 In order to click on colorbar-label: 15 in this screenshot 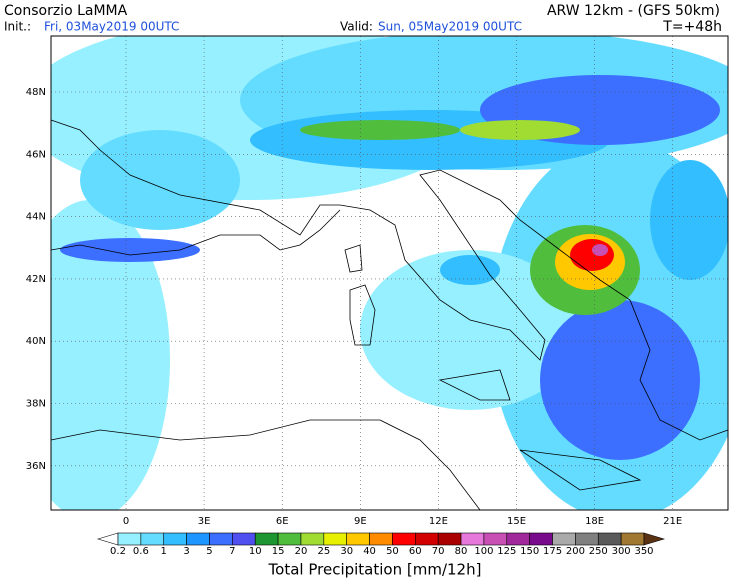, I will do `click(278, 551)`.